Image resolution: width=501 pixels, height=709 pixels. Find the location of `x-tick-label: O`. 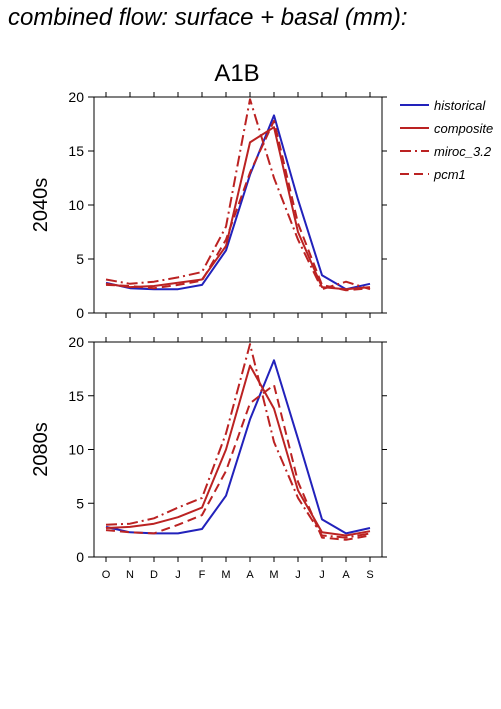

x-tick-label: O is located at coordinates (106, 575).